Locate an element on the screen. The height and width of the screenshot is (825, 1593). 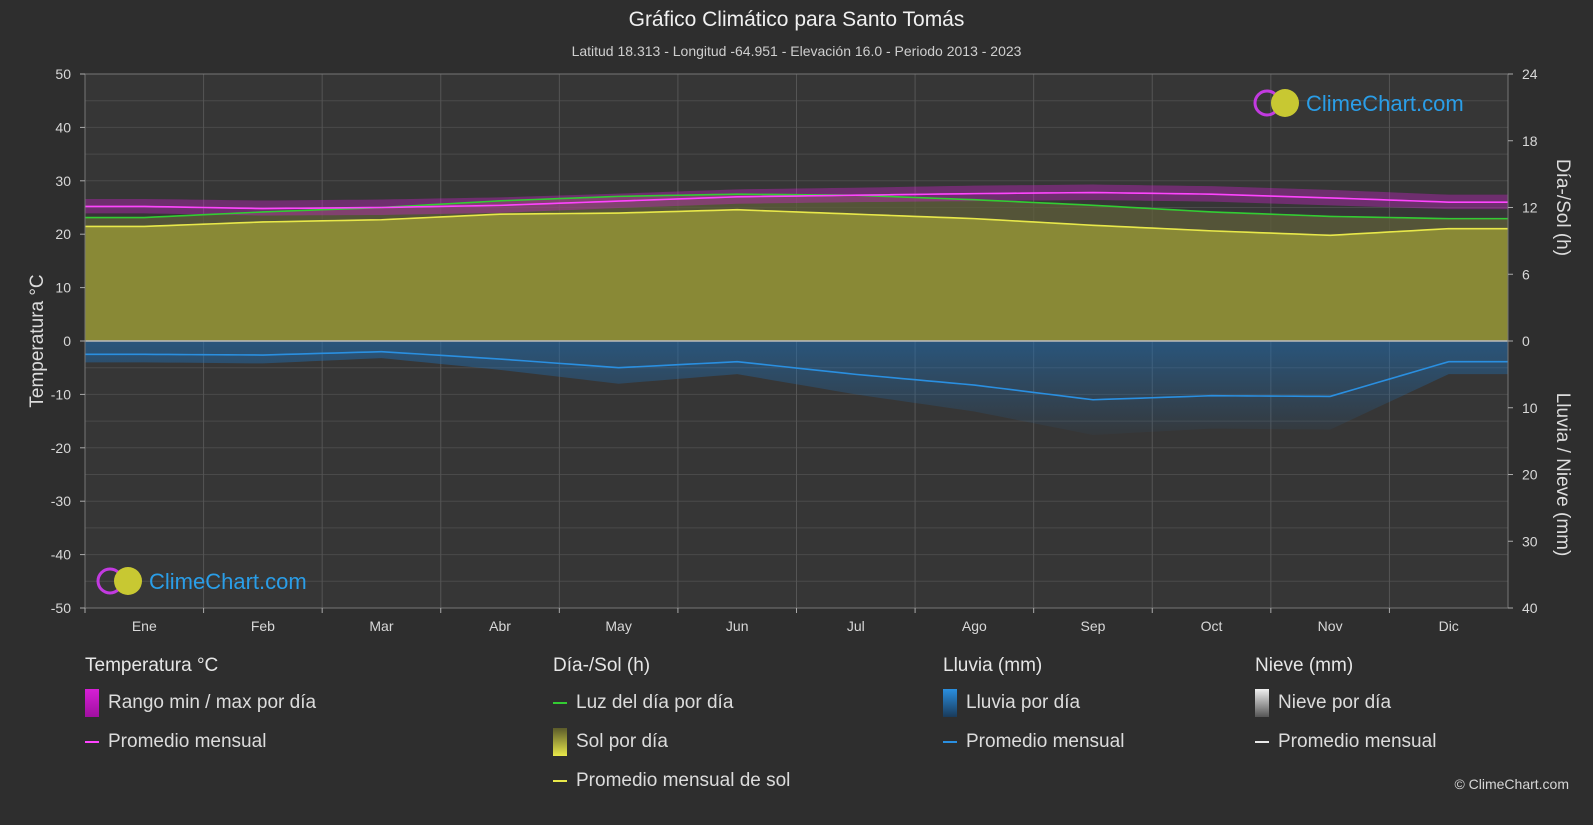
tick-label-right: 6 is located at coordinates (1526, 274).